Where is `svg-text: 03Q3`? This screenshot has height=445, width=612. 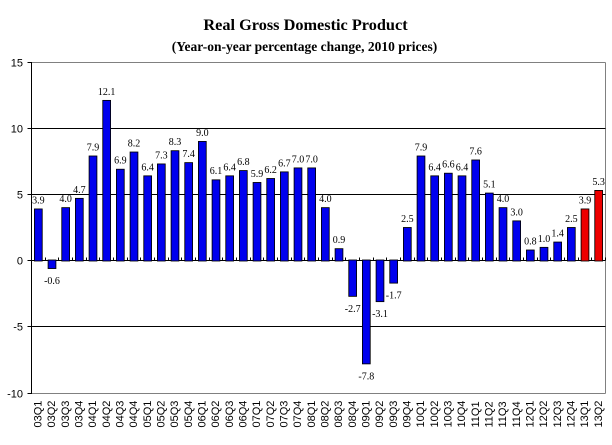 svg-text: 03Q3 is located at coordinates (66, 414).